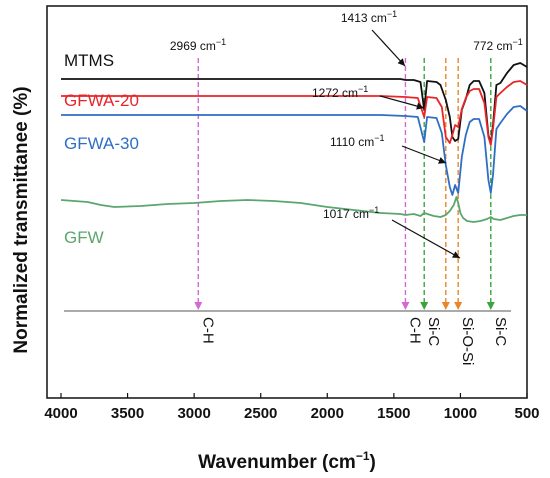 Image resolution: width=550 pixels, height=478 pixels. I want to click on legend-mtms: MTMS, so click(89, 60).